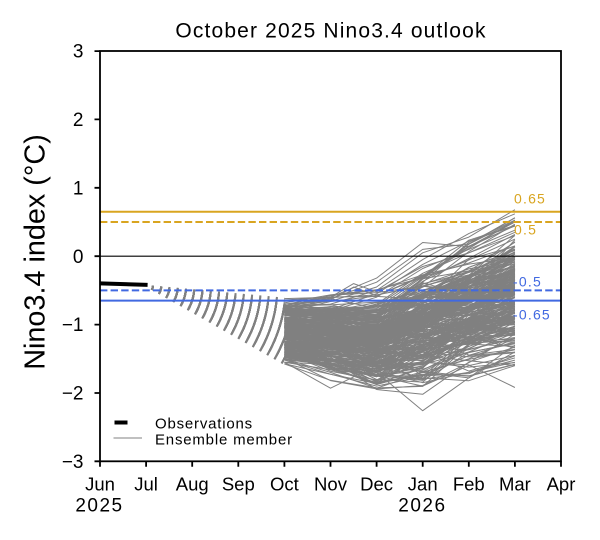  Describe the element at coordinates (73, 325) in the screenshot. I see `svg-text: −1` at that location.